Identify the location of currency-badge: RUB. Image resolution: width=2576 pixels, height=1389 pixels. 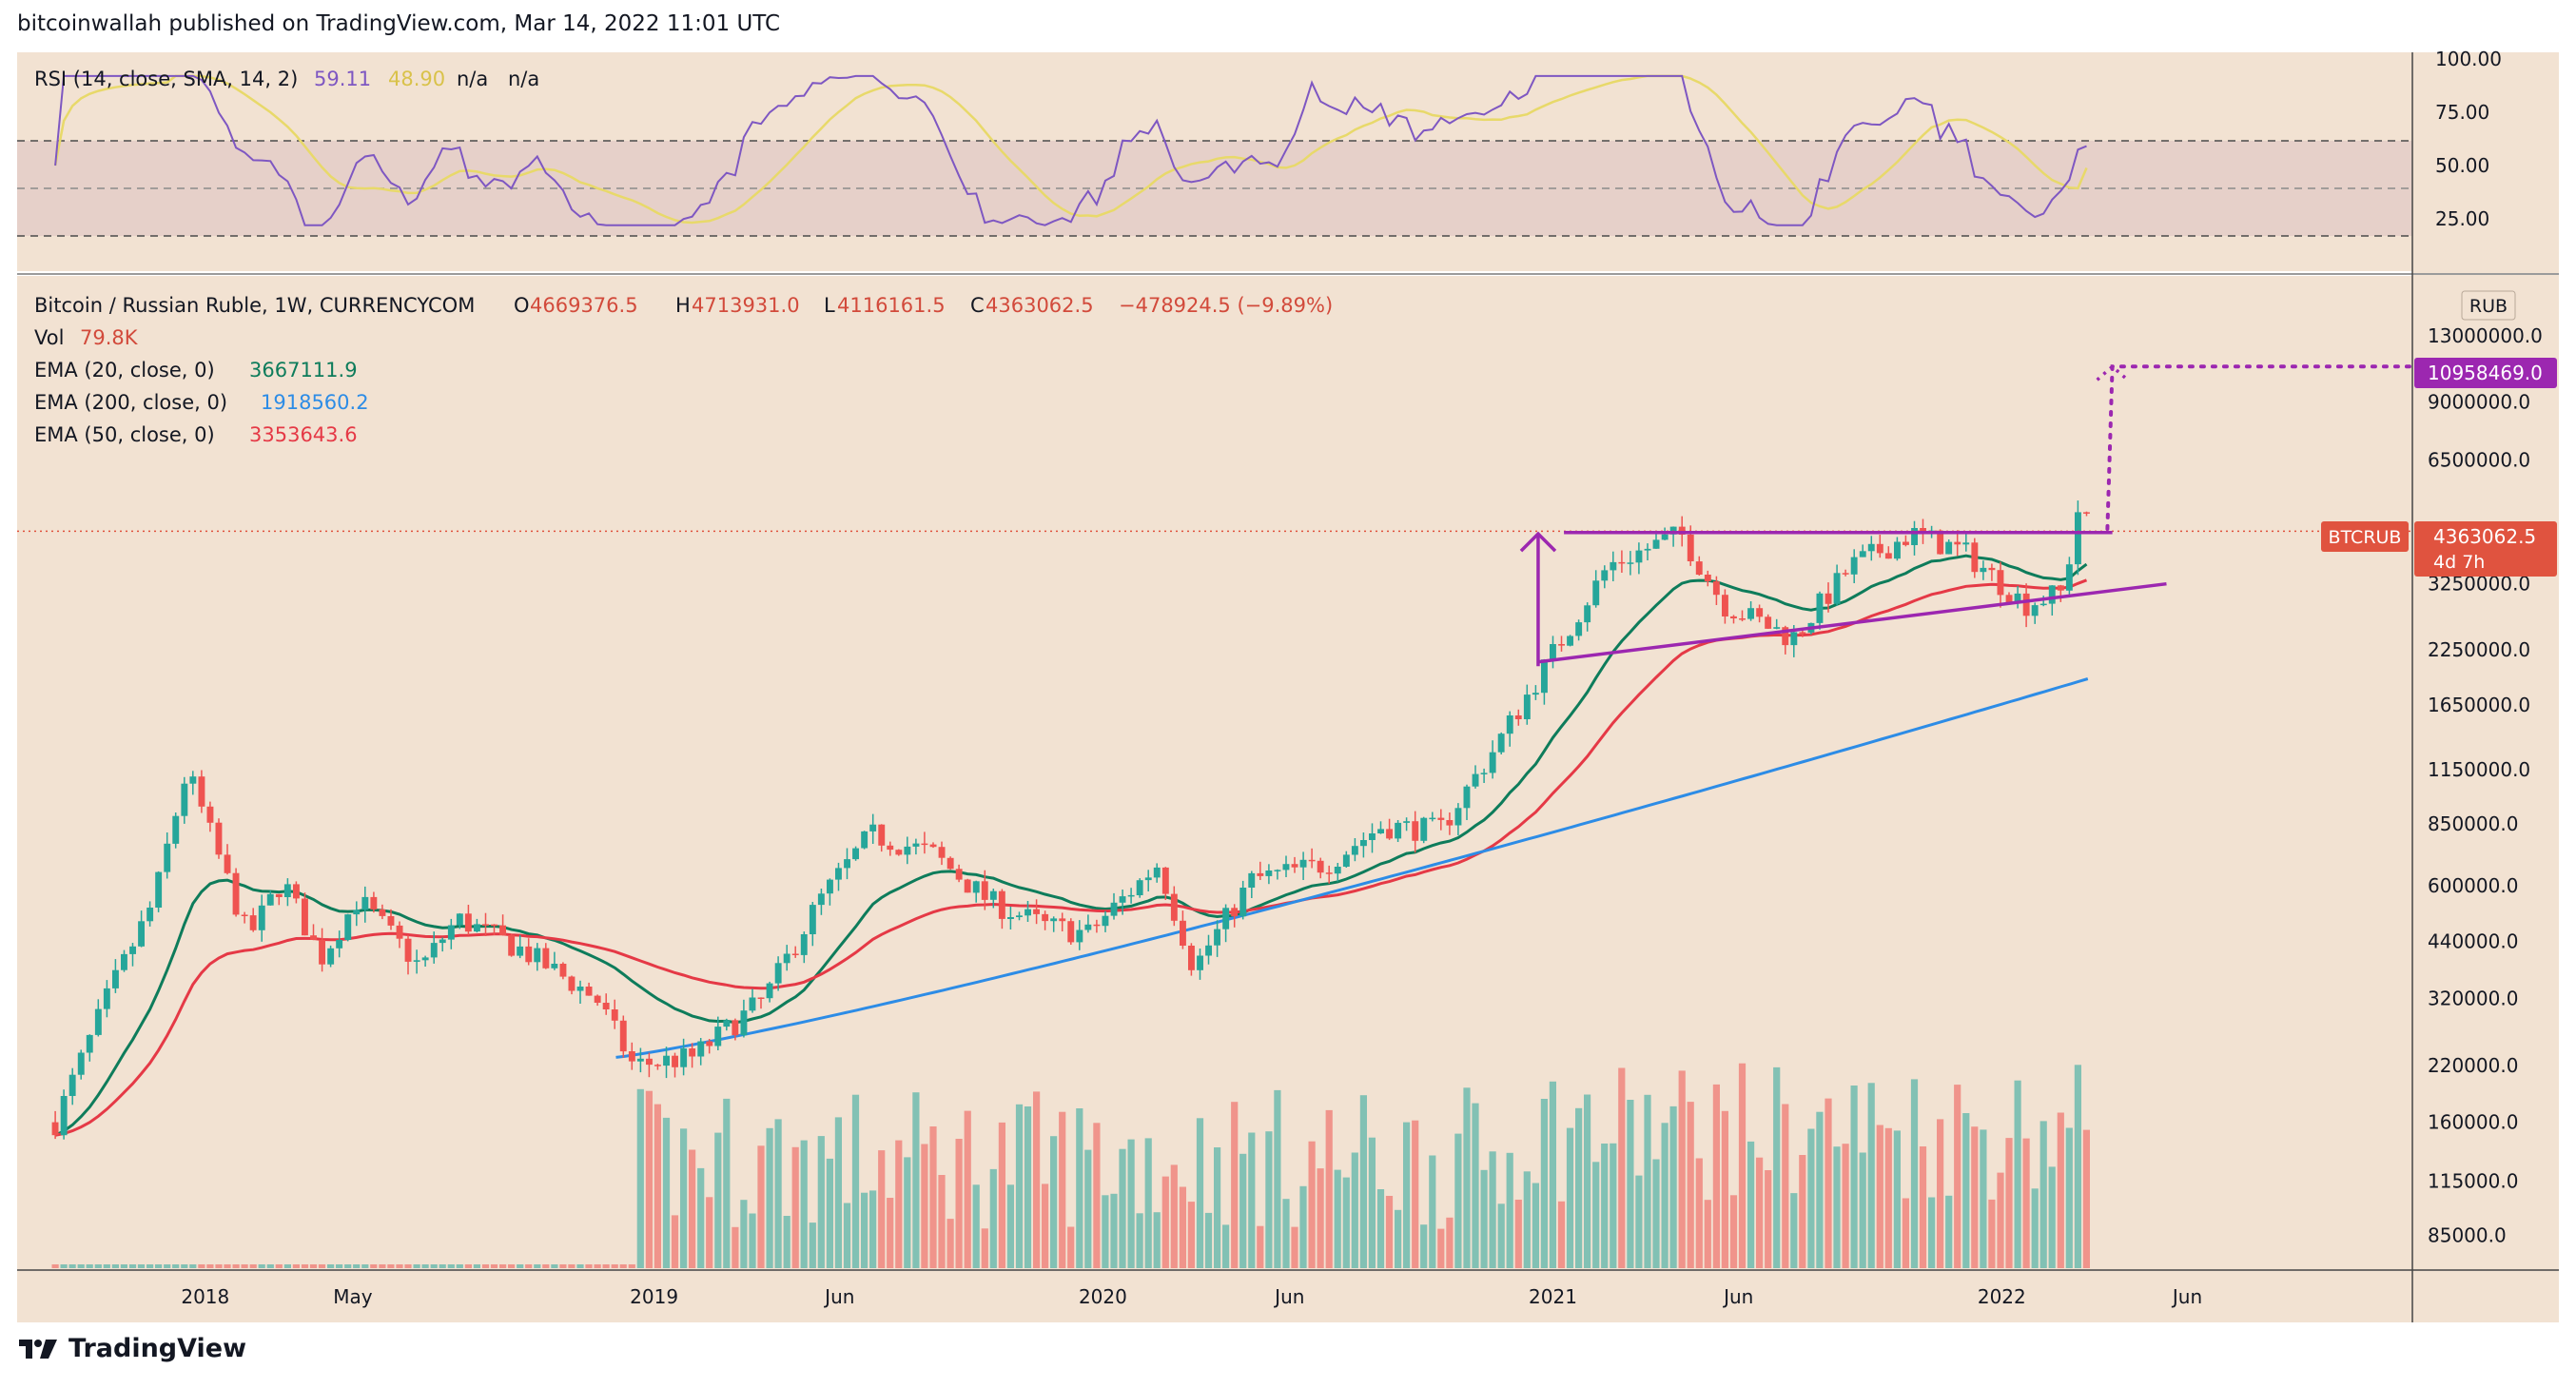
(2489, 306).